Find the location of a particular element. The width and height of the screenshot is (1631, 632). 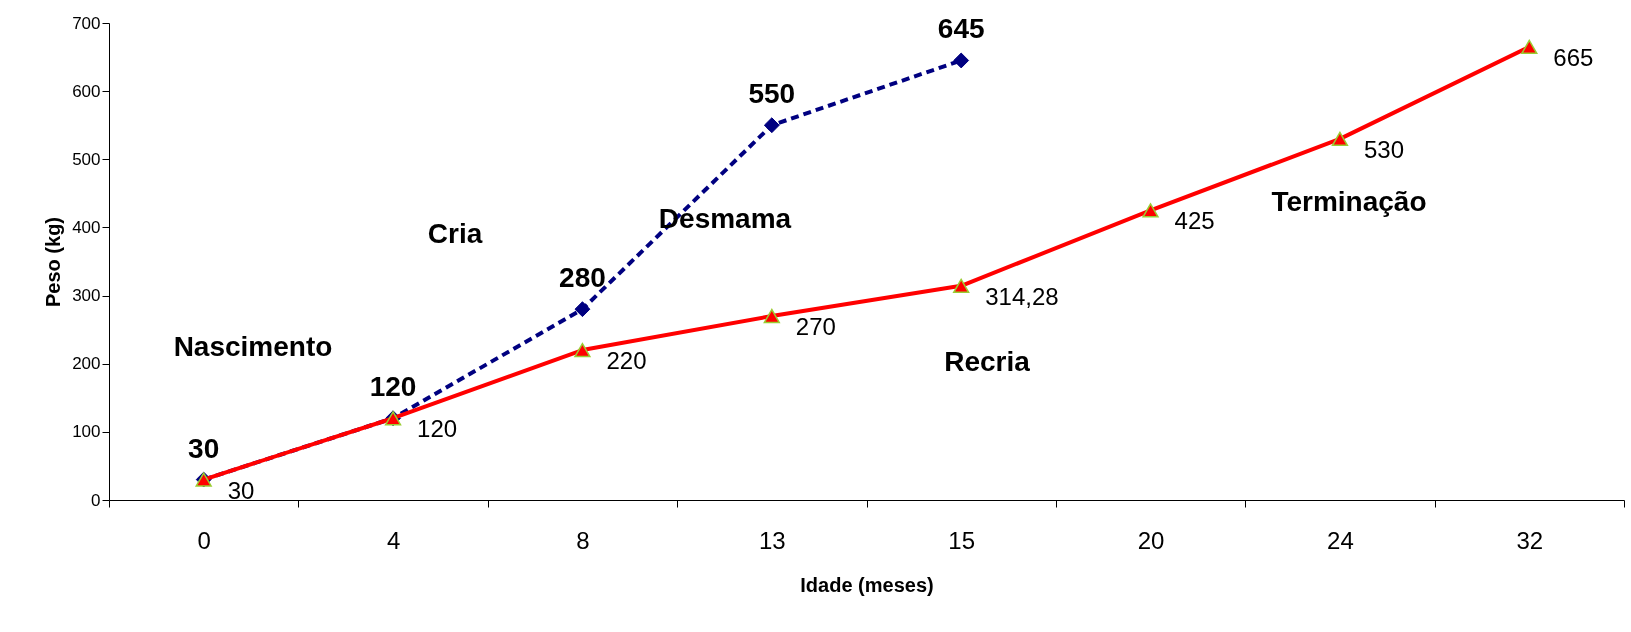

data-label: 280 is located at coordinates (582, 278).